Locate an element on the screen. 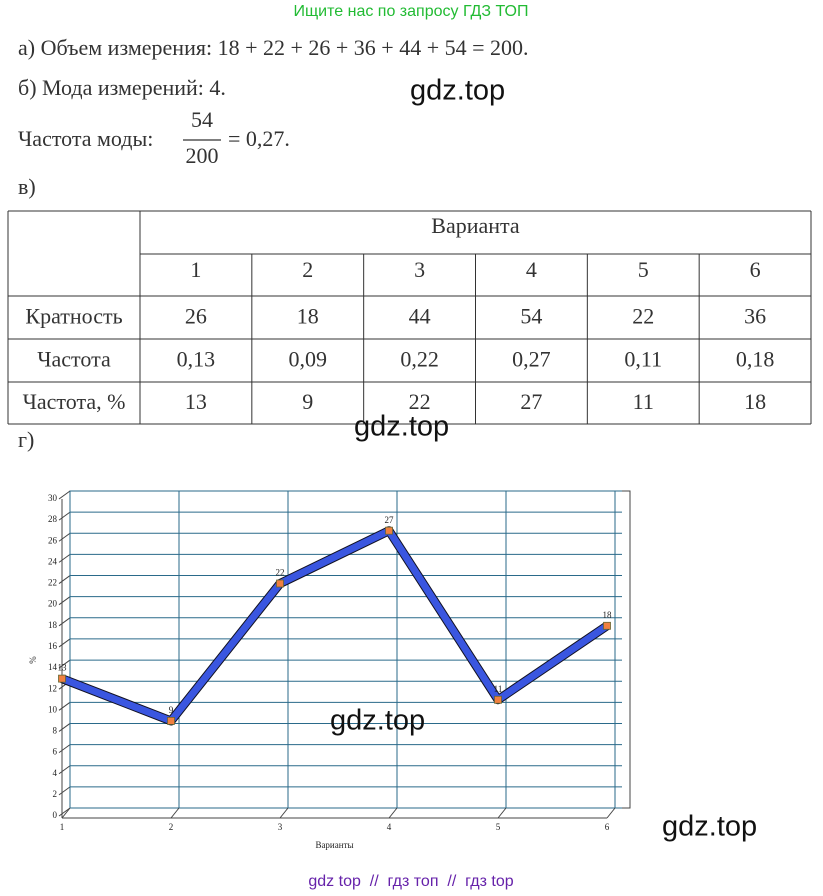 Image resolution: width=823 pixels, height=896 pixels. y-tick-label: 8 is located at coordinates (55, 731).